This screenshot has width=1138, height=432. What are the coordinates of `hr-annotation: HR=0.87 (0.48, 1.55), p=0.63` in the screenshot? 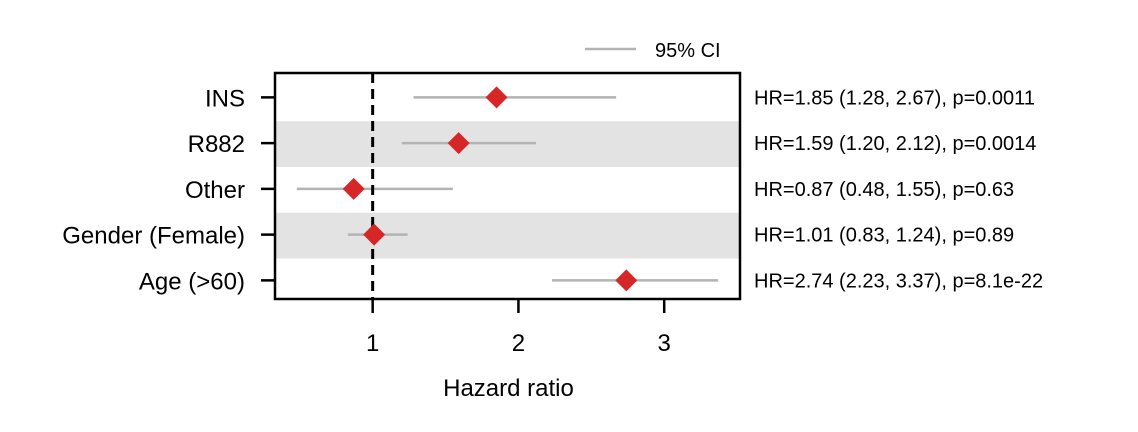 It's located at (884, 190).